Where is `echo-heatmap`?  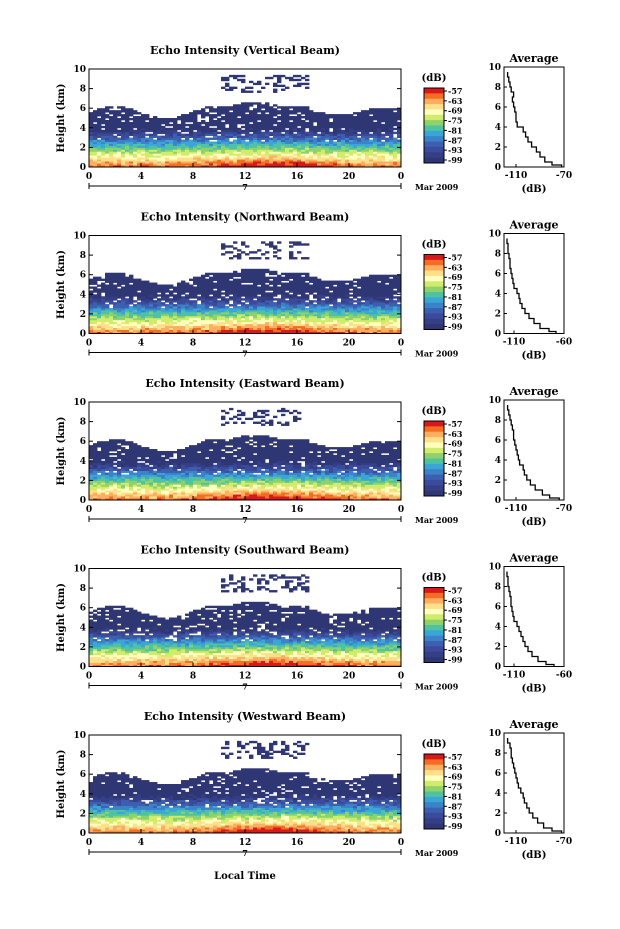
echo-heatmap is located at coordinates (245, 287).